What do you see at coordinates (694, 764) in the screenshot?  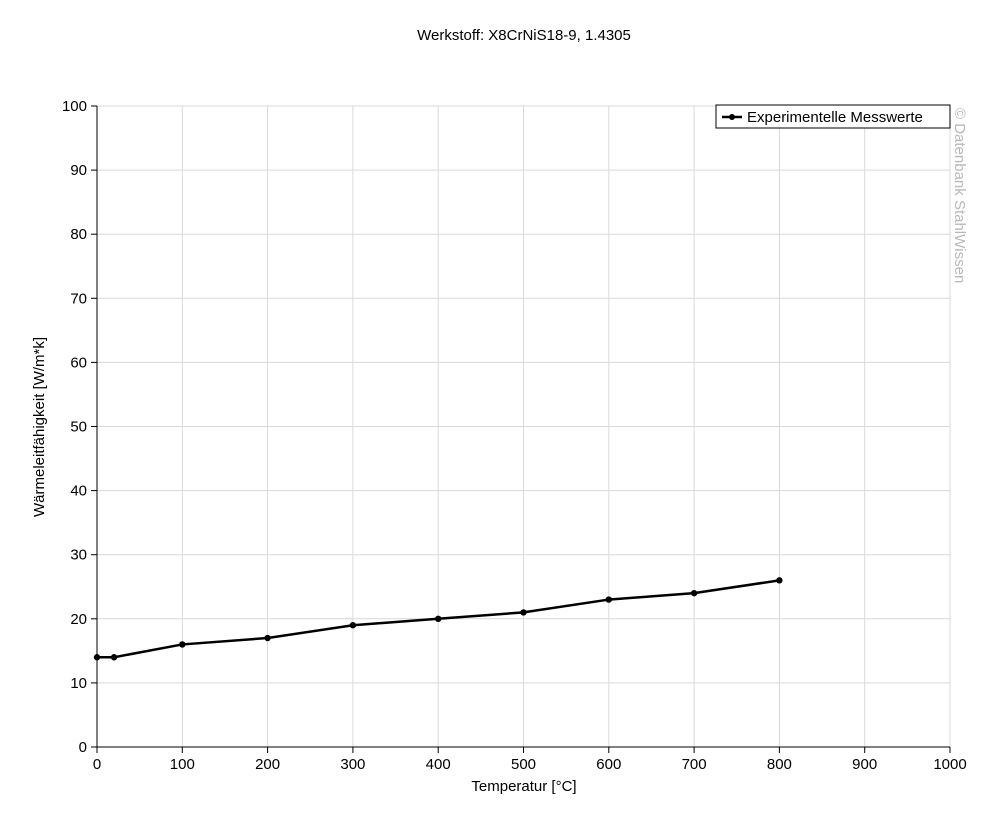 I see `x-tick-label: 700` at bounding box center [694, 764].